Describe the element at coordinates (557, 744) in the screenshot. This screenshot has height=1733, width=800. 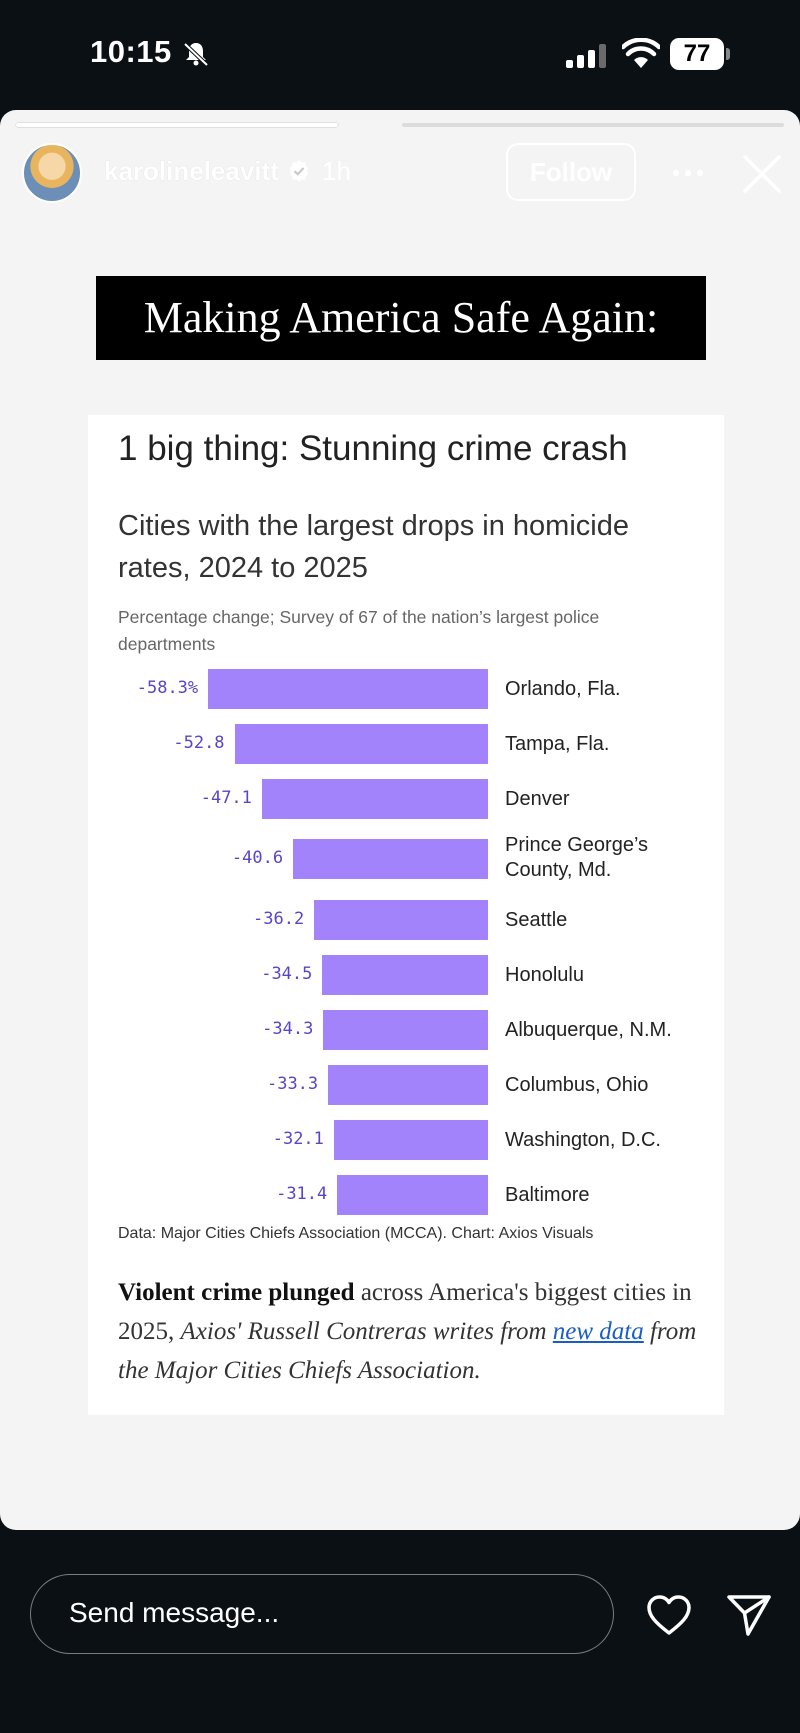
I see `category-label-2: Tampa, Fla.` at that location.